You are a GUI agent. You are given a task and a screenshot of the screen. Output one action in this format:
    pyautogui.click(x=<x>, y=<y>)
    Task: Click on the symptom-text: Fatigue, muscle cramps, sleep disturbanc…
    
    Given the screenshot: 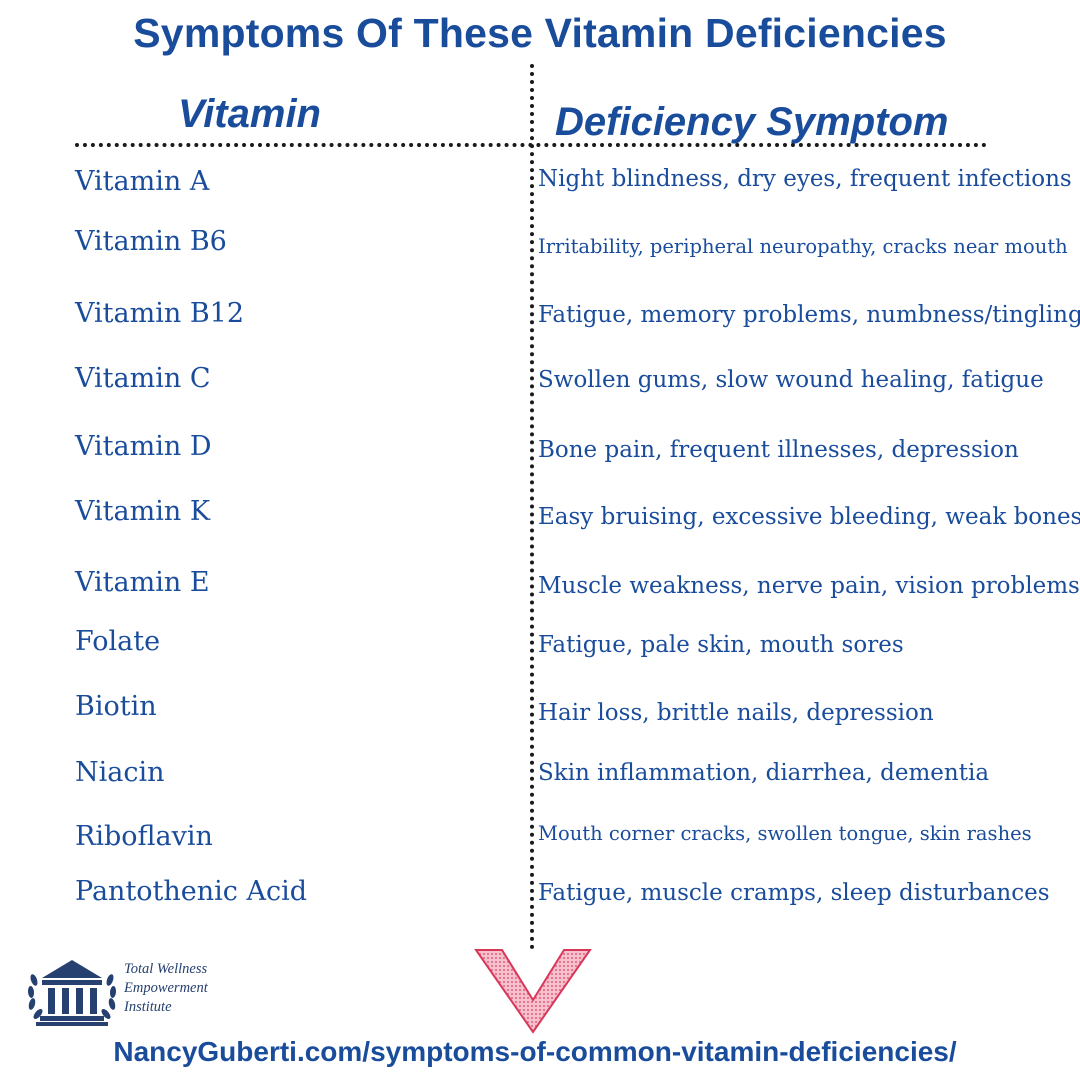 What is the action you would take?
    pyautogui.click(x=794, y=893)
    